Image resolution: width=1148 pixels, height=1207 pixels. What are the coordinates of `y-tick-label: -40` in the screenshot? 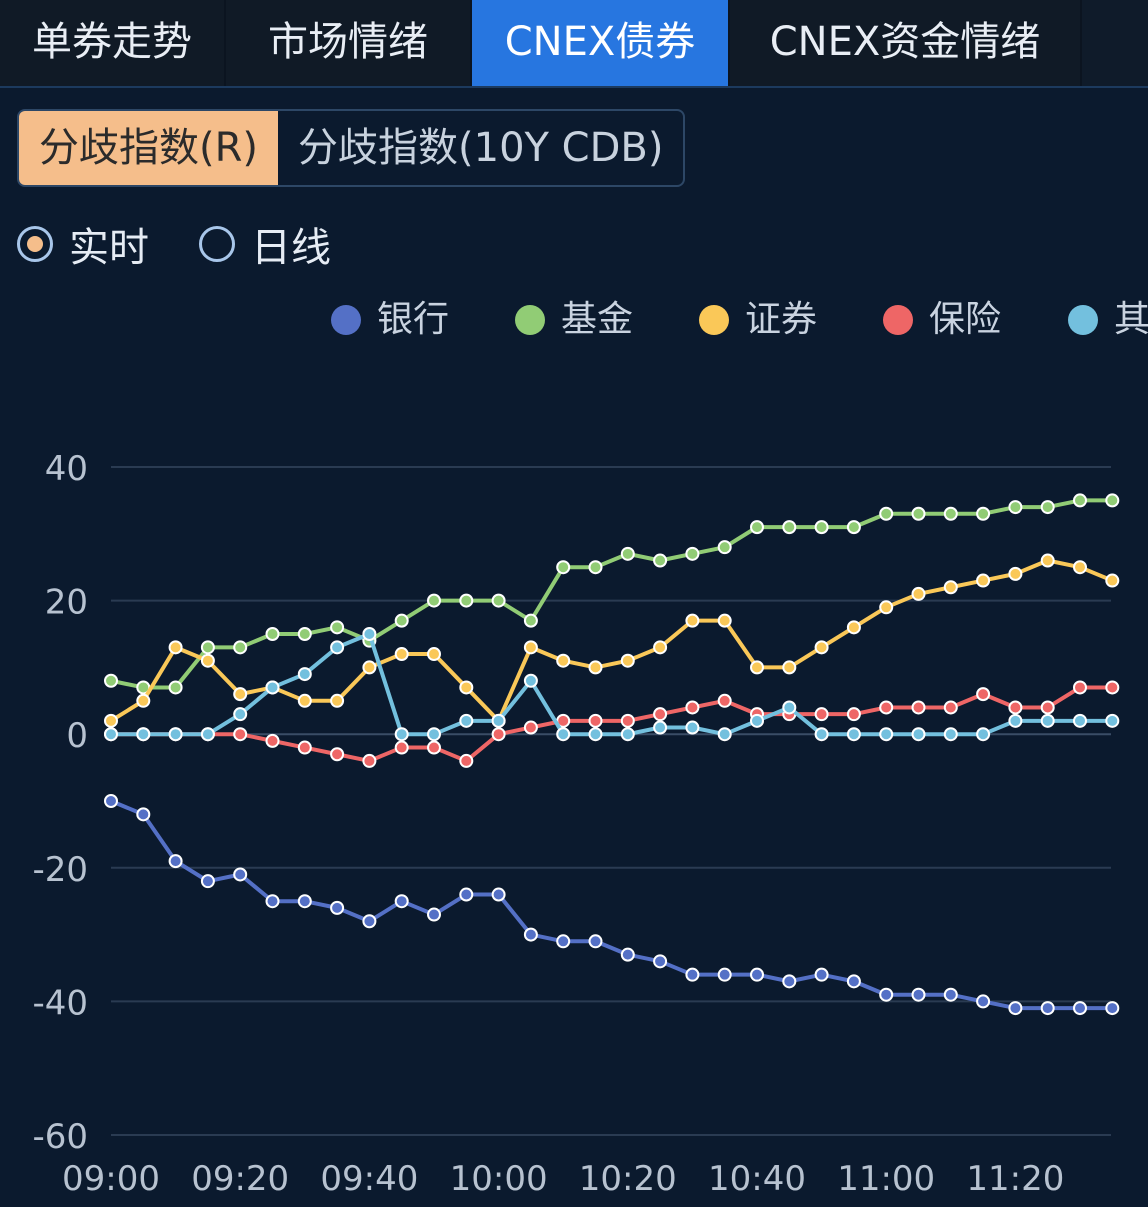 It's located at (60, 1003).